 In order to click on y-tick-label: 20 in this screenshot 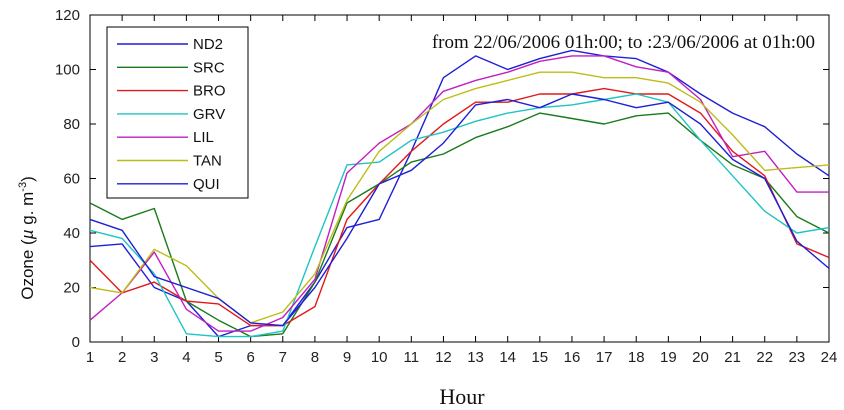, I will do `click(71, 288)`.